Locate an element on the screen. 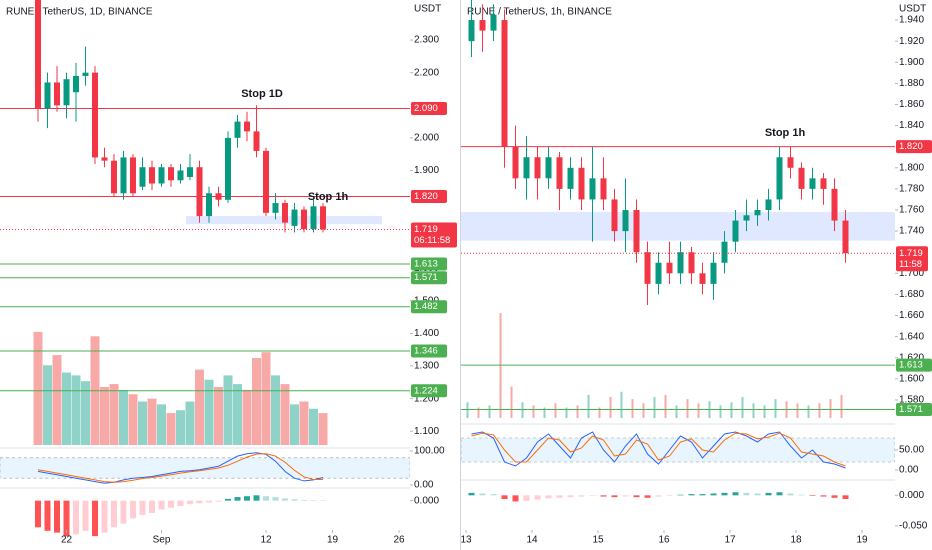 This screenshot has width=932, height=550. x-tick-label: 19 is located at coordinates (333, 540).